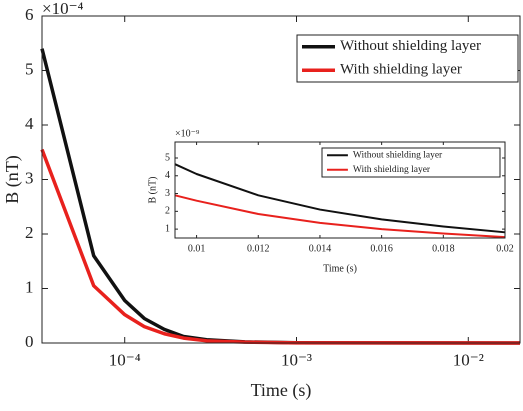 This screenshot has height=411, width=523. Describe the element at coordinates (443, 248) in the screenshot. I see `x-tick-label: 0.018` at that location.